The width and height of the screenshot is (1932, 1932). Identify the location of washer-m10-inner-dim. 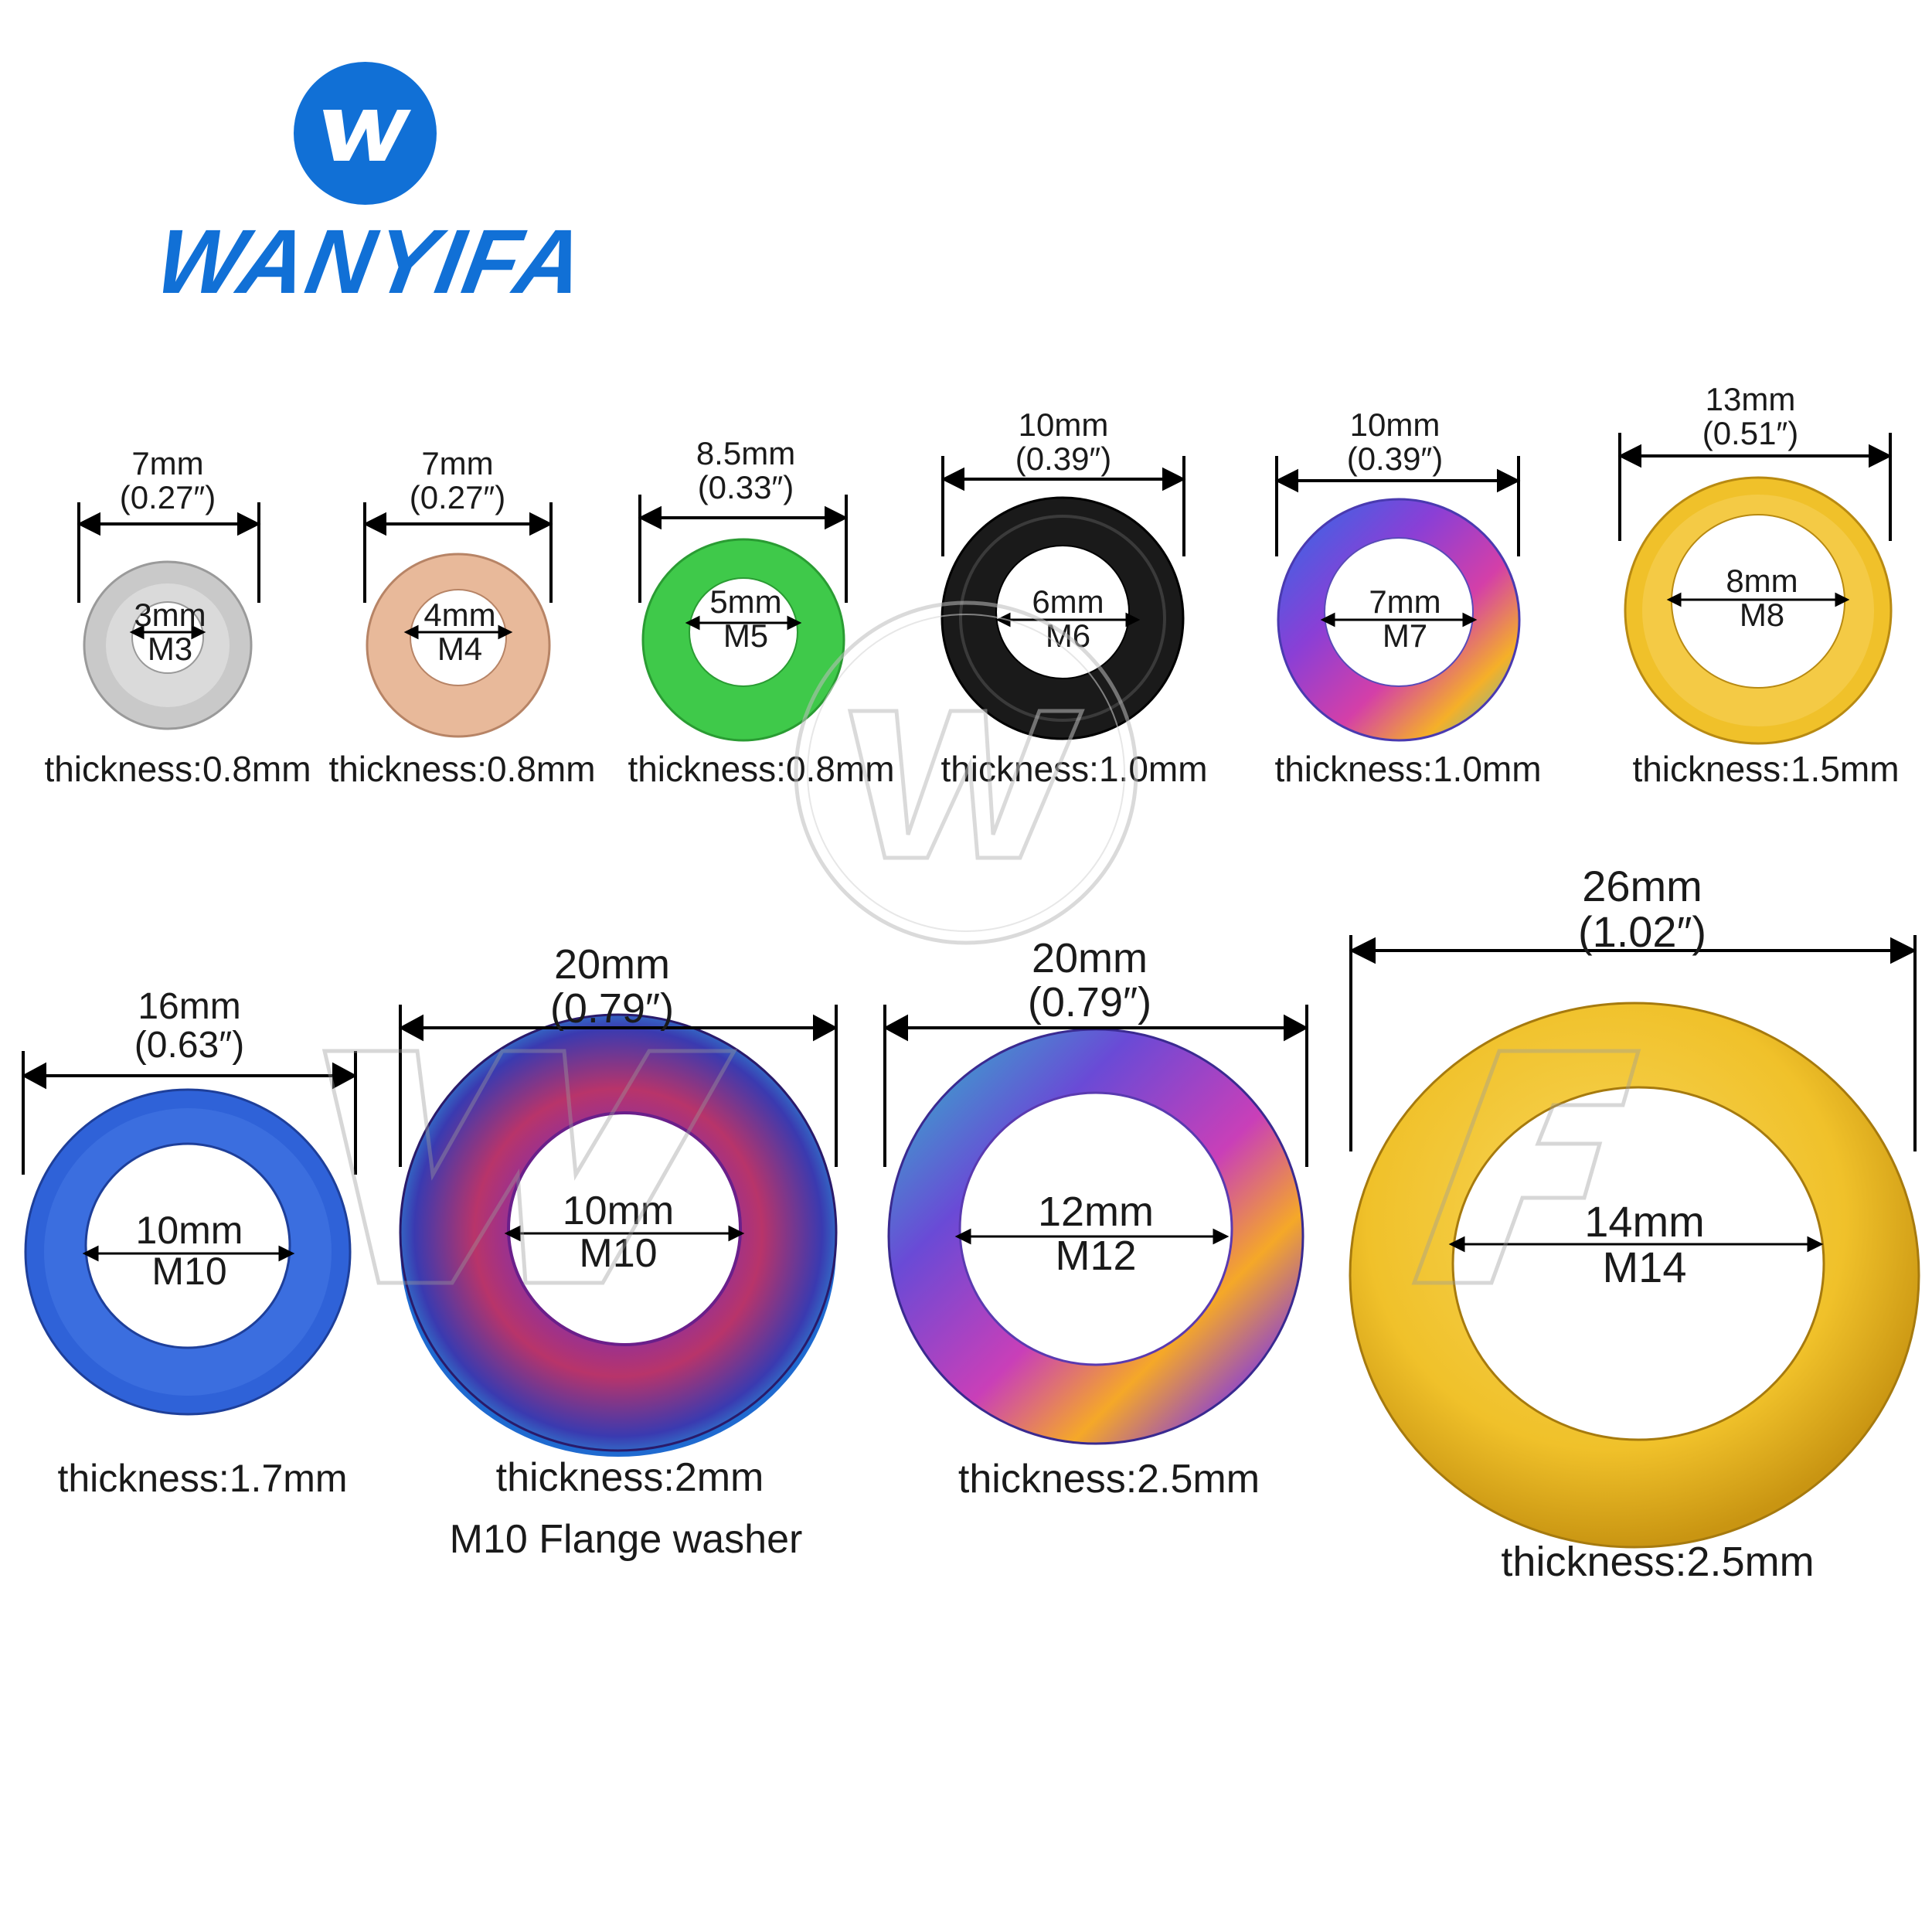
(189, 1254).